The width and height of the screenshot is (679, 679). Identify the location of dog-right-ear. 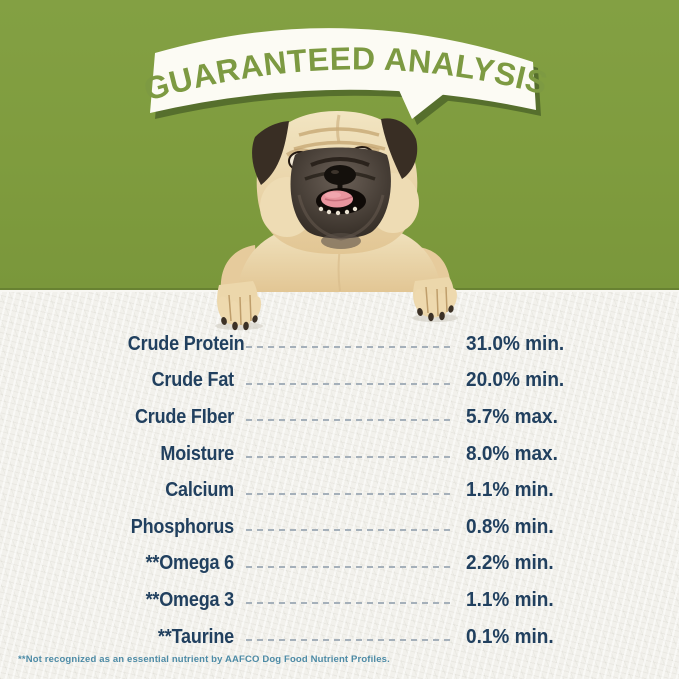
(399, 148).